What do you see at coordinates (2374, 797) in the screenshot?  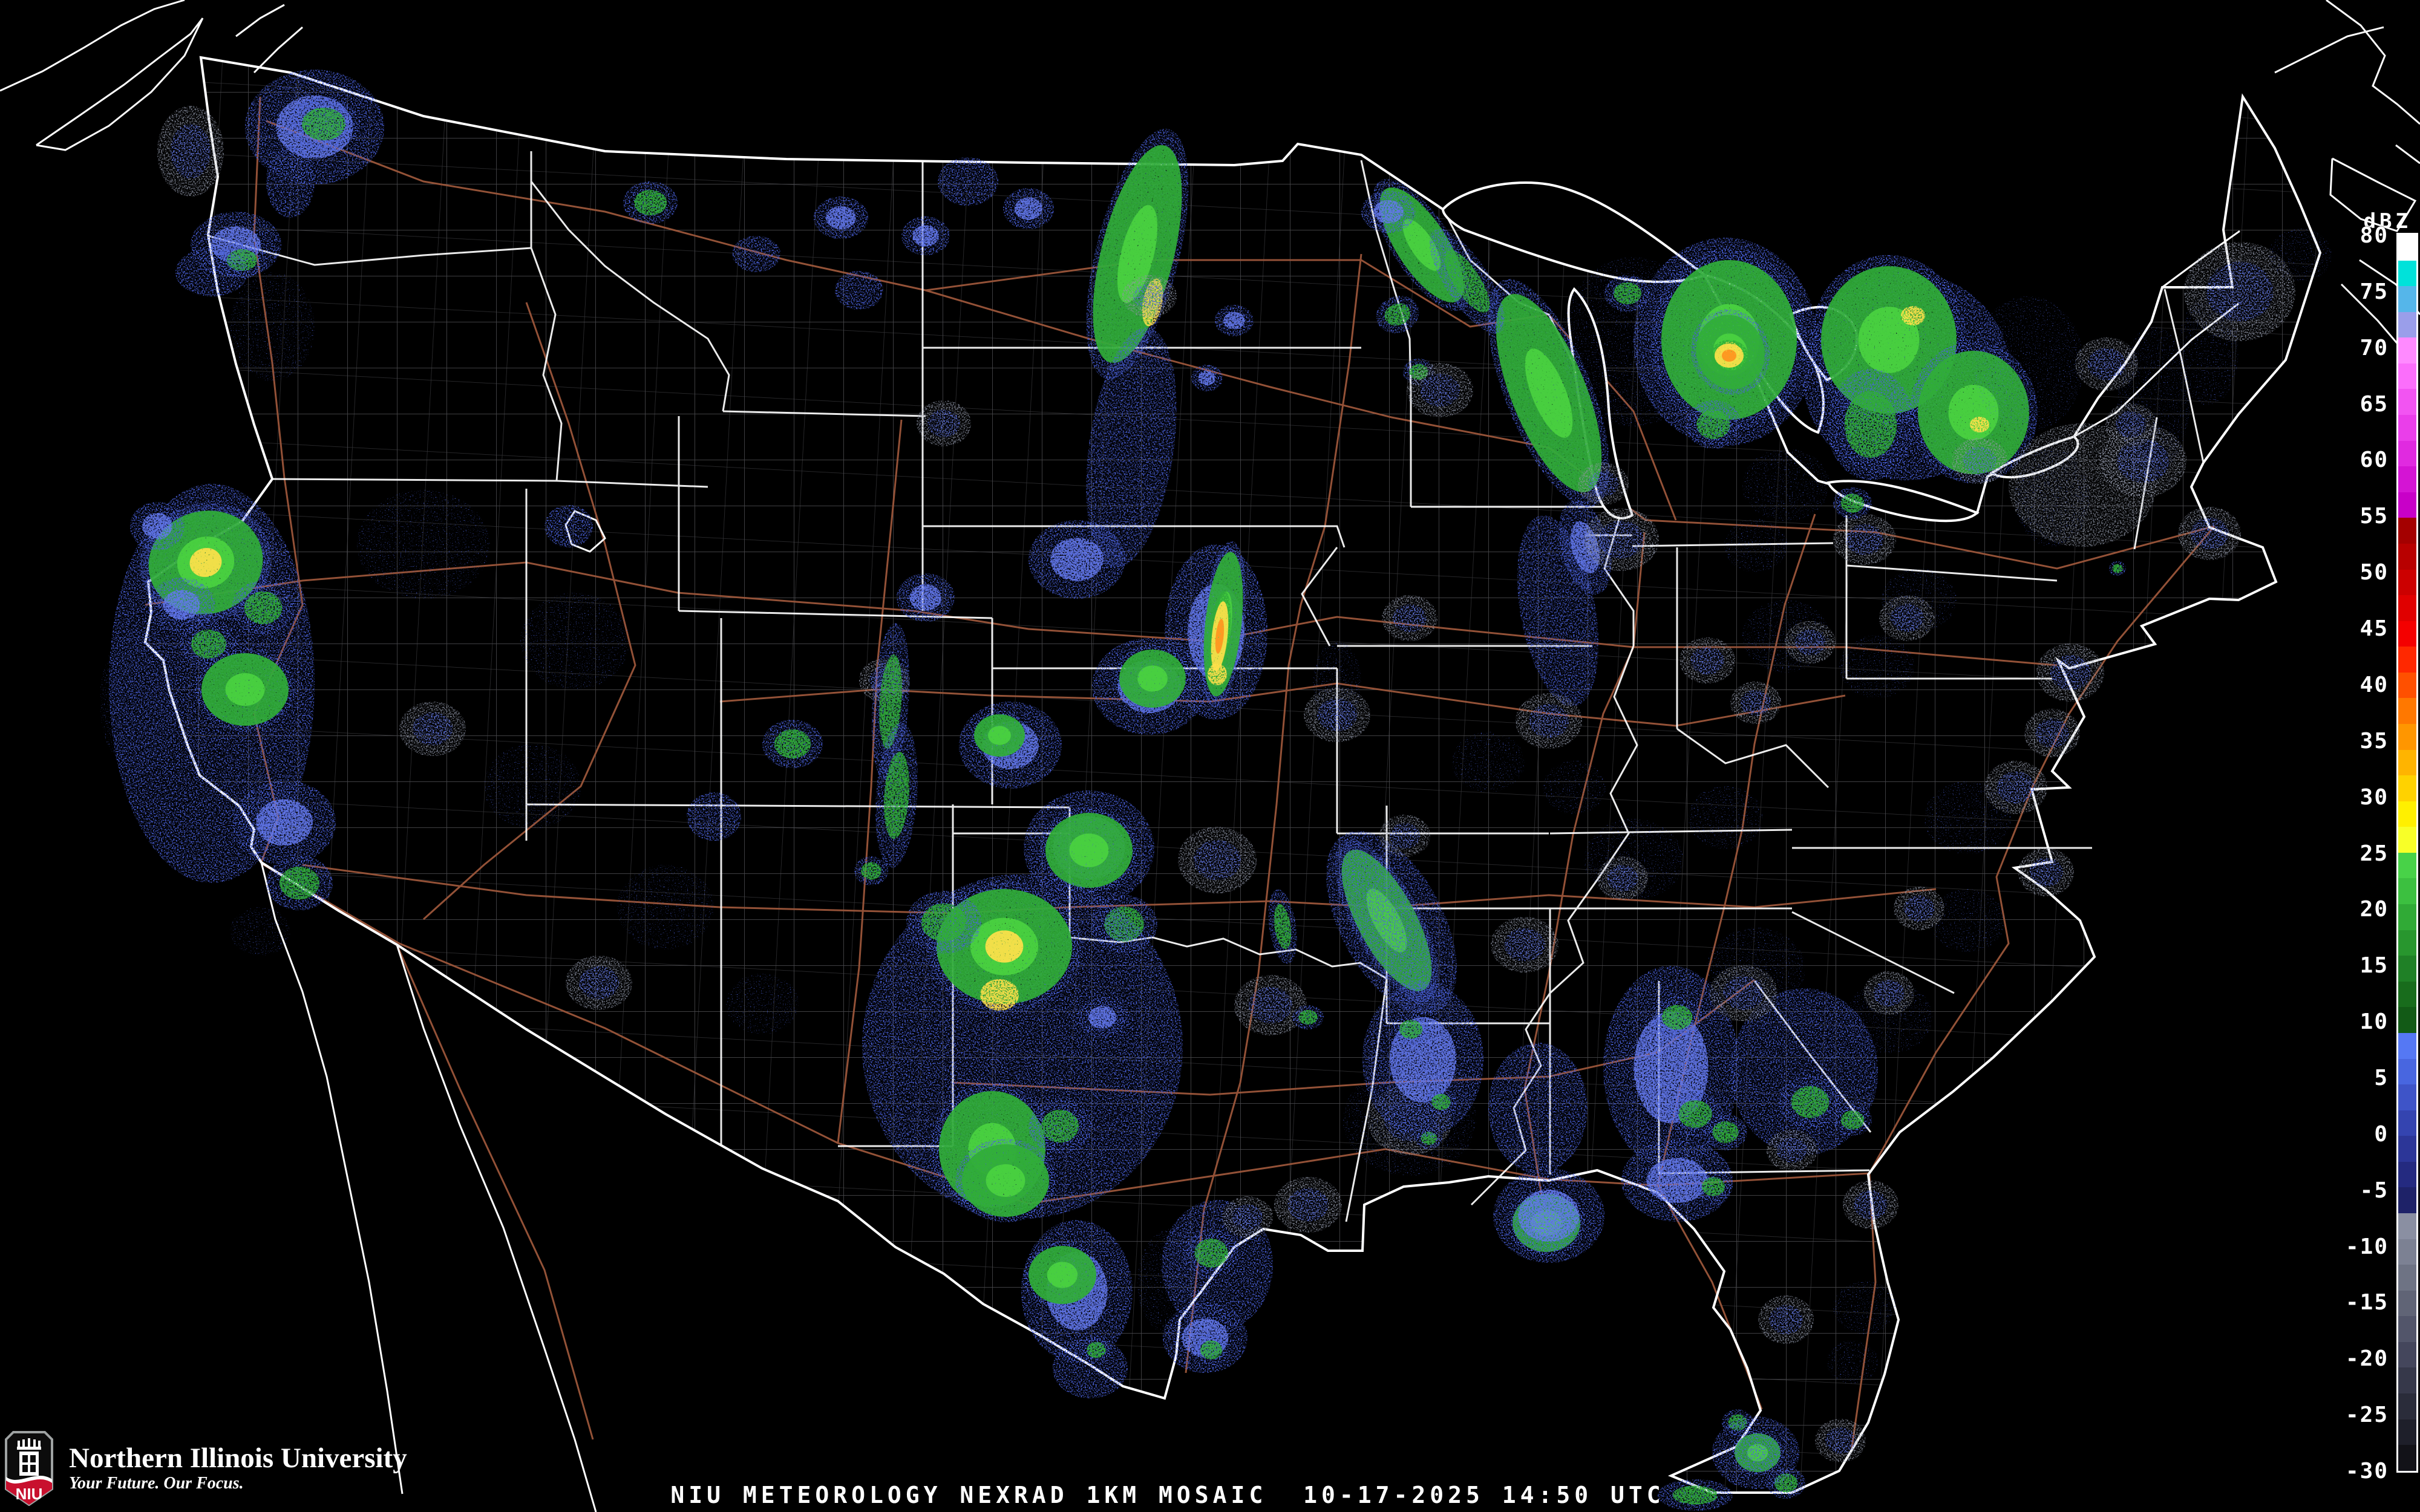 I see `colorbar-tick-label: 30` at bounding box center [2374, 797].